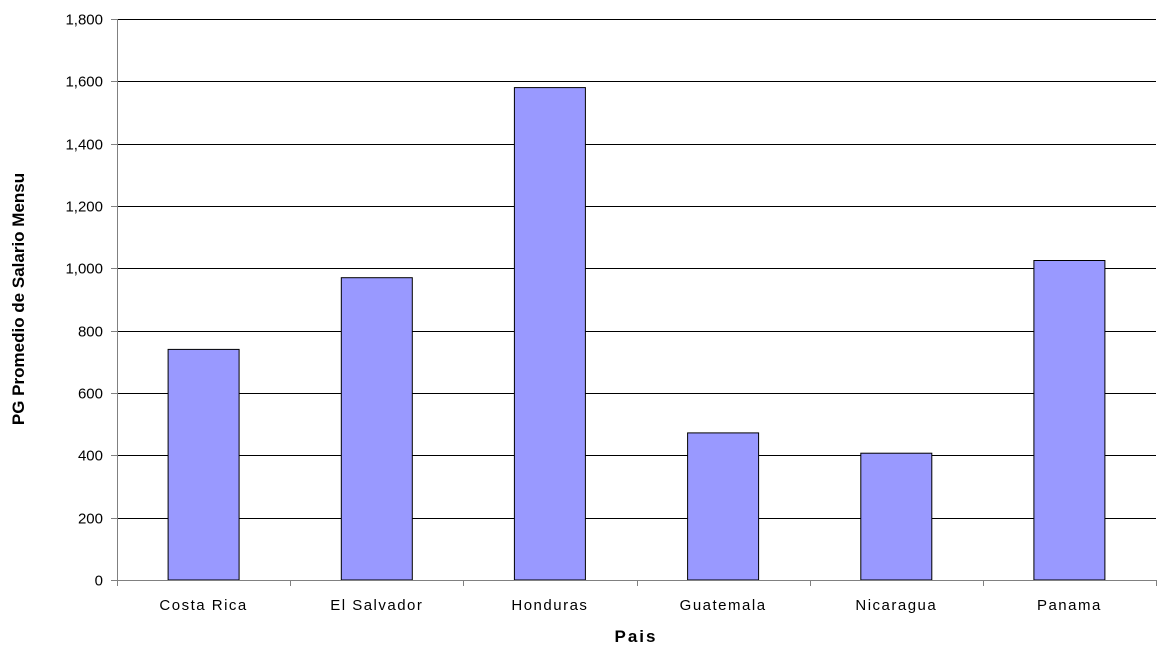 This screenshot has height=648, width=1164. I want to click on y-tick-label: 600, so click(90, 394).